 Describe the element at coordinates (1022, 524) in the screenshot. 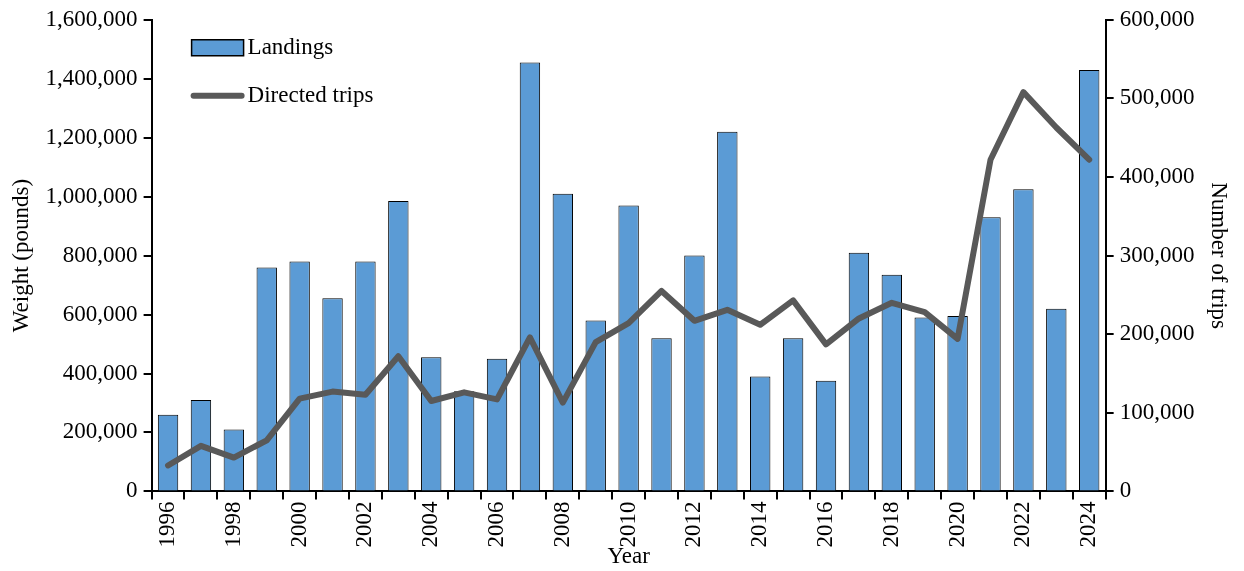

I see `x-tick-label: 2022` at that location.